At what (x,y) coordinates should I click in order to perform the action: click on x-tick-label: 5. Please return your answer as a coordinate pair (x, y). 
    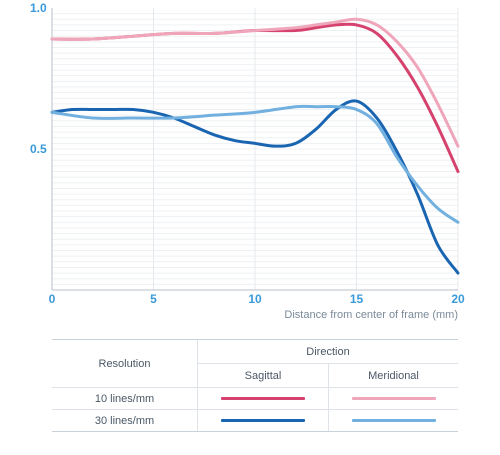
    Looking at the image, I should click on (153, 299).